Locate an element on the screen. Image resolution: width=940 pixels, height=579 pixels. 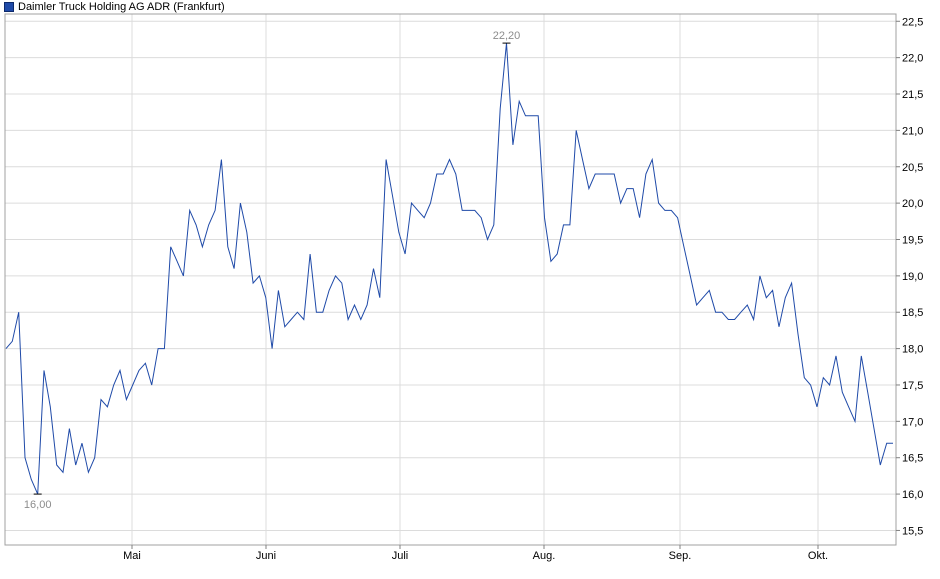
y-tick-label: 22,0 is located at coordinates (912, 59).